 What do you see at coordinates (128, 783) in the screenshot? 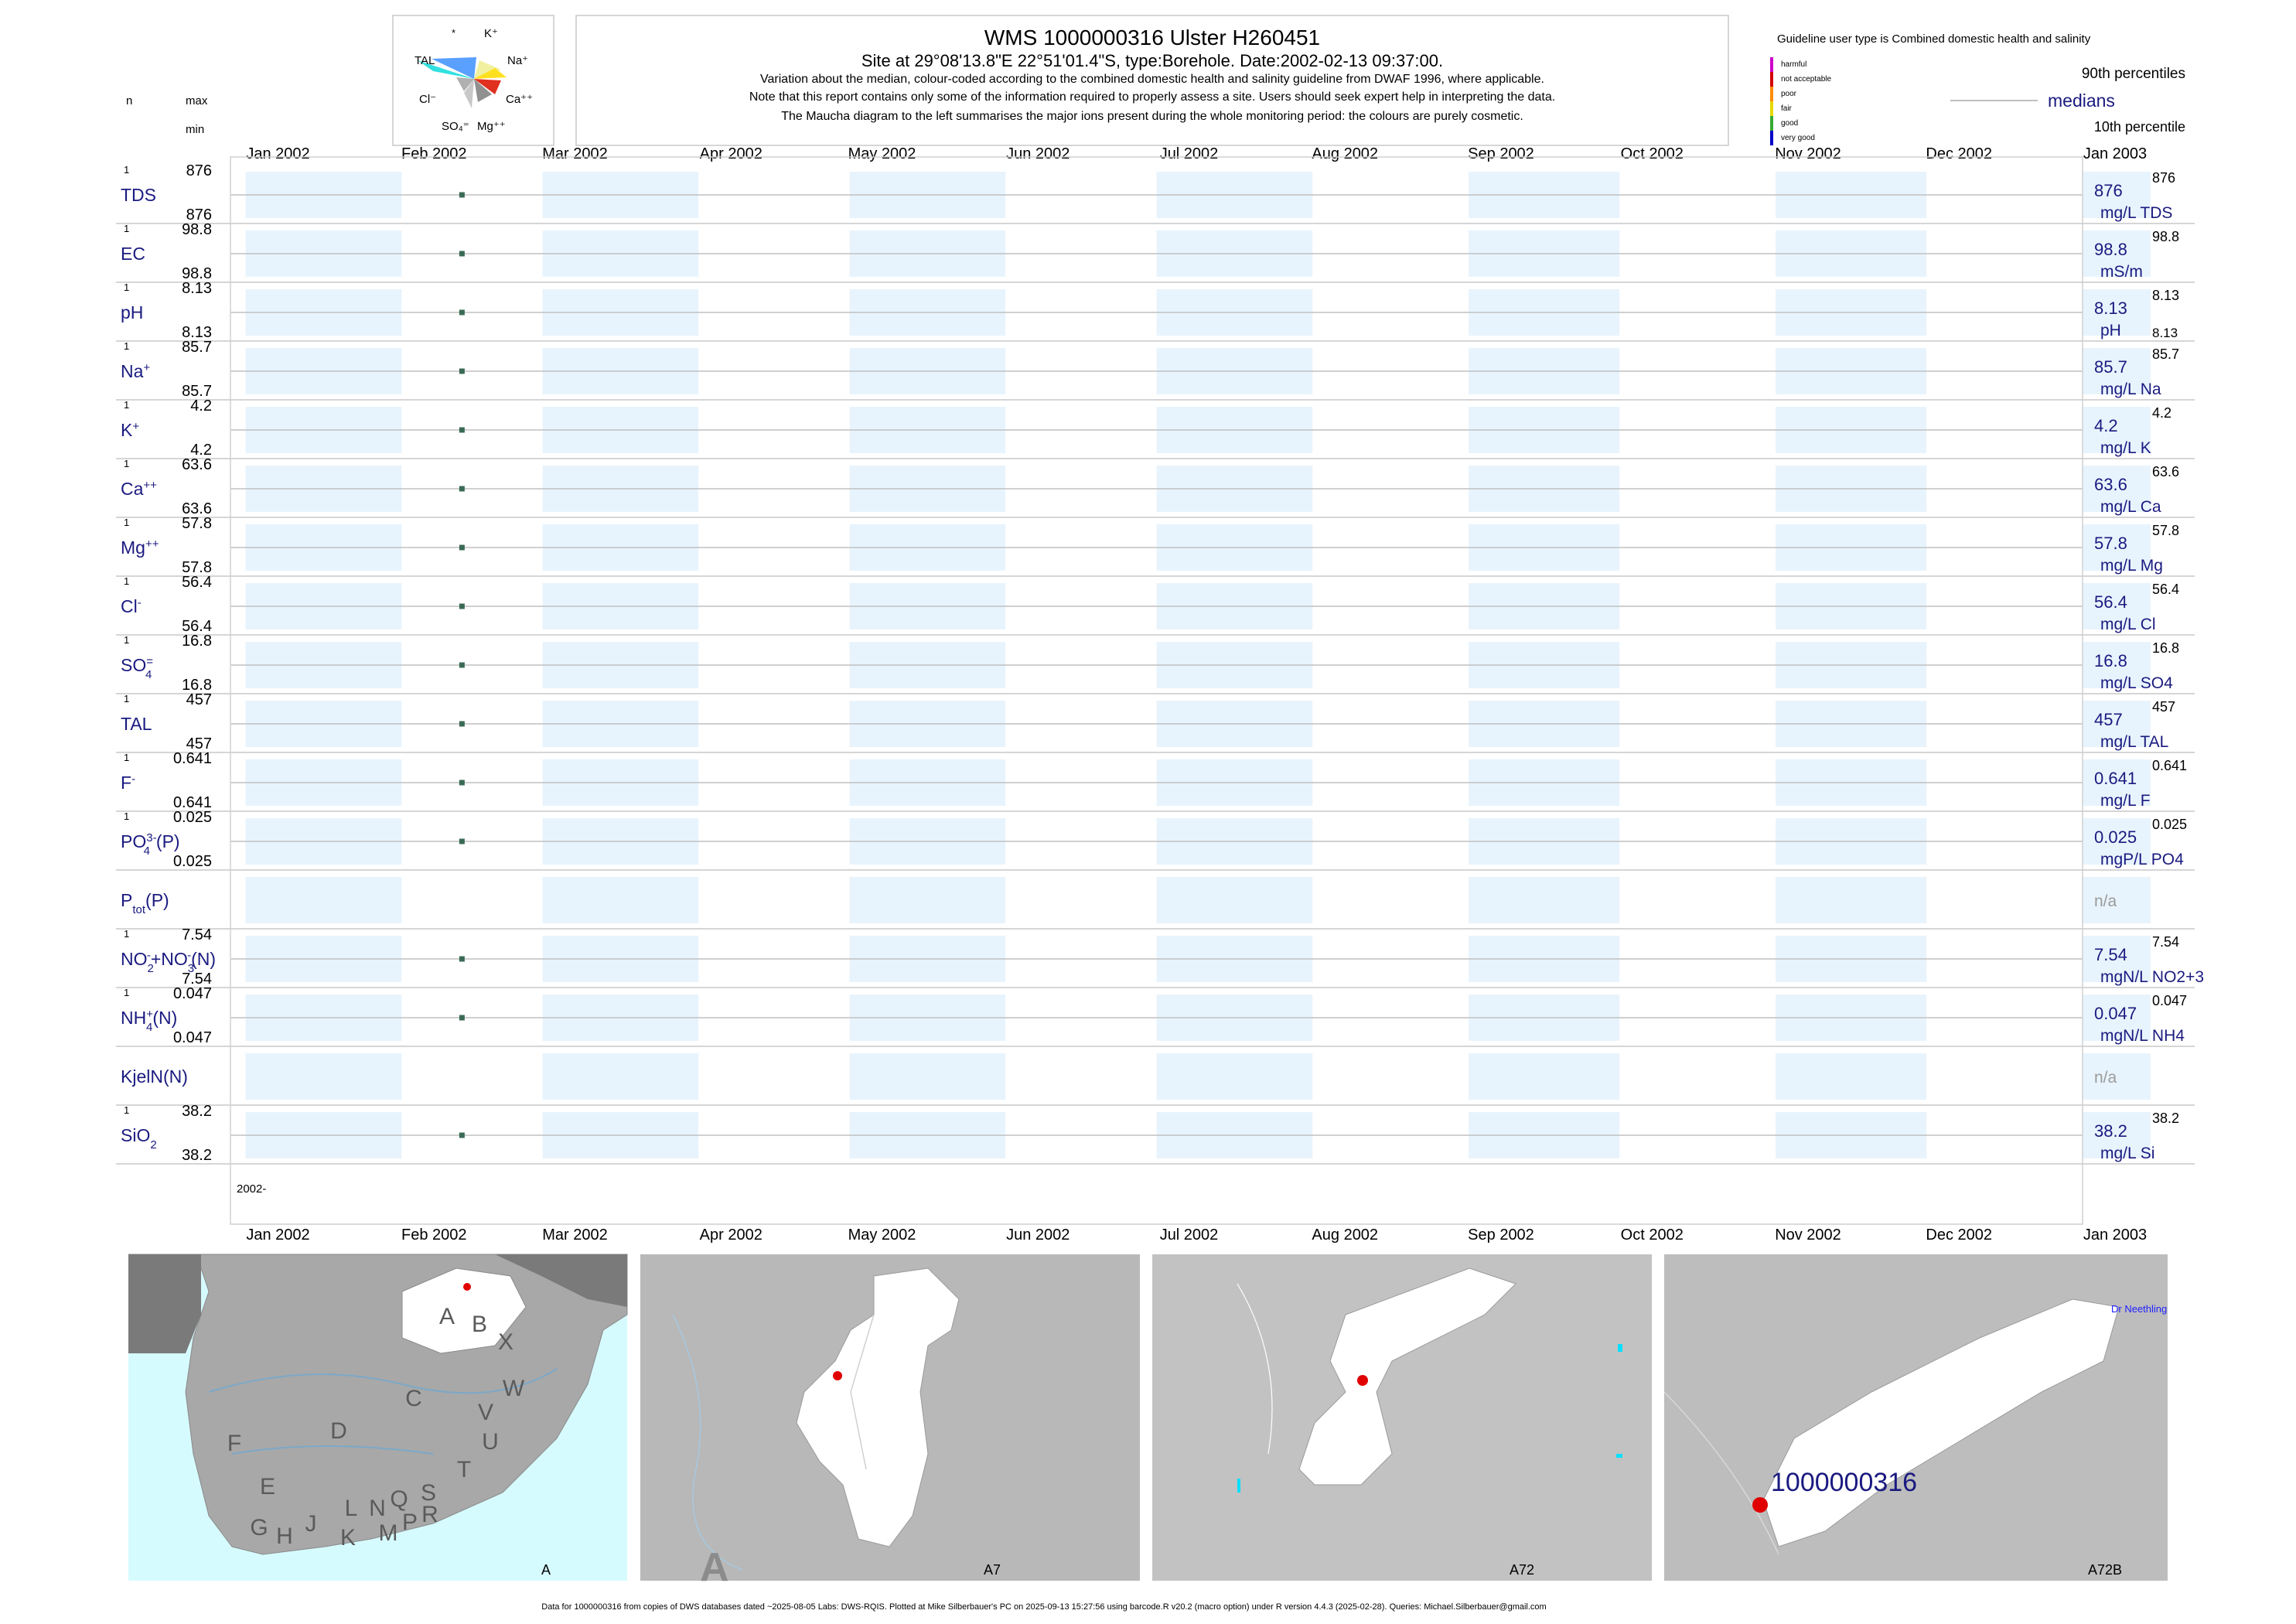
I see `param-label: F-` at bounding box center [128, 783].